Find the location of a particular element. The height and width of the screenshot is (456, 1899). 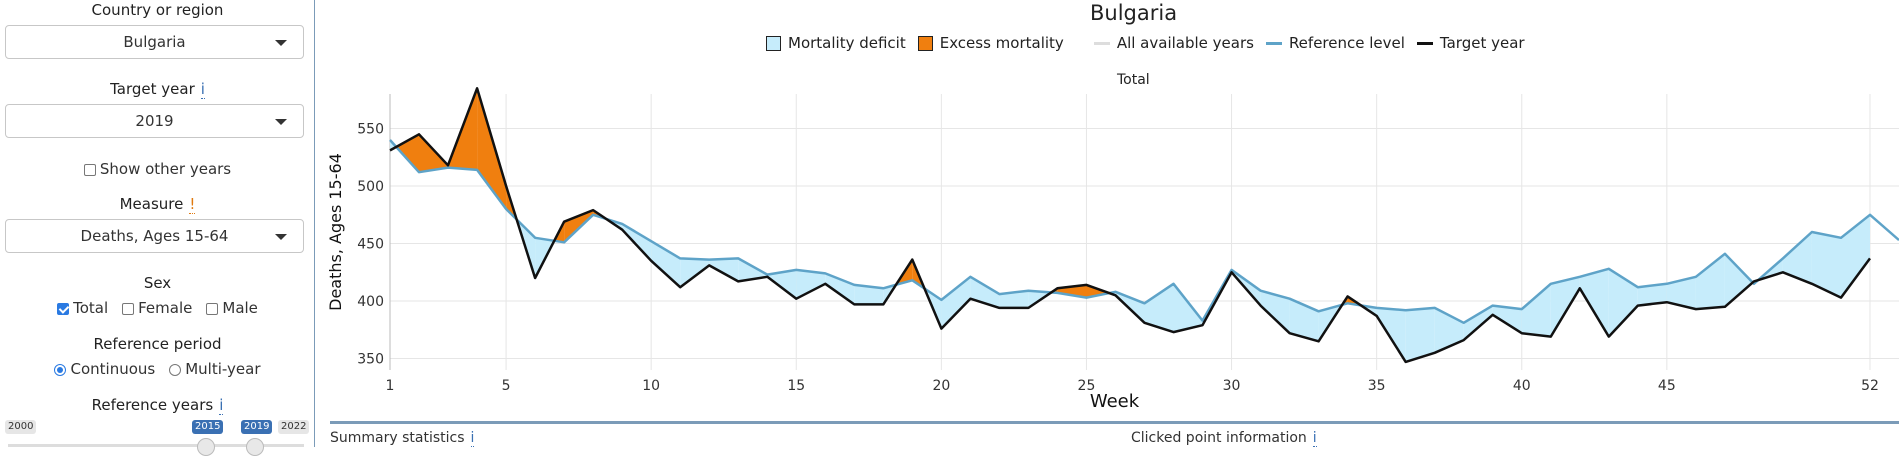

sex-male-label: Male is located at coordinates (240, 308).